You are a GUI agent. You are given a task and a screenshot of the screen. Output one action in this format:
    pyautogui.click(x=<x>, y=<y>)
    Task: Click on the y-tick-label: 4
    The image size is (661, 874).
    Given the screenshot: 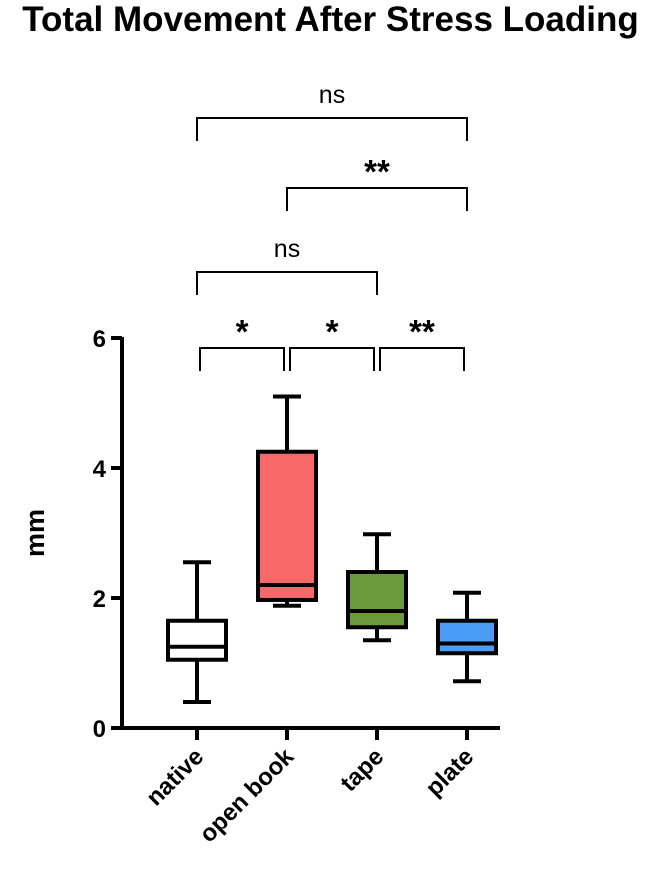 What is the action you would take?
    pyautogui.click(x=100, y=469)
    